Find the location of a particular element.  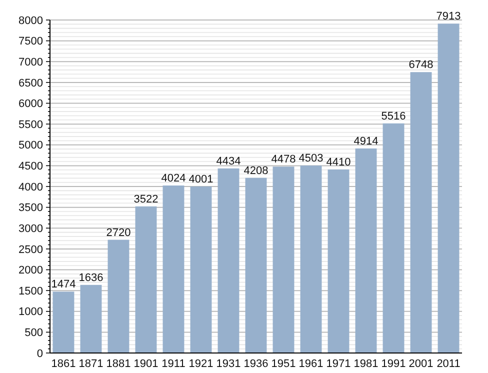

x-tick-label: 1951 is located at coordinates (283, 364).